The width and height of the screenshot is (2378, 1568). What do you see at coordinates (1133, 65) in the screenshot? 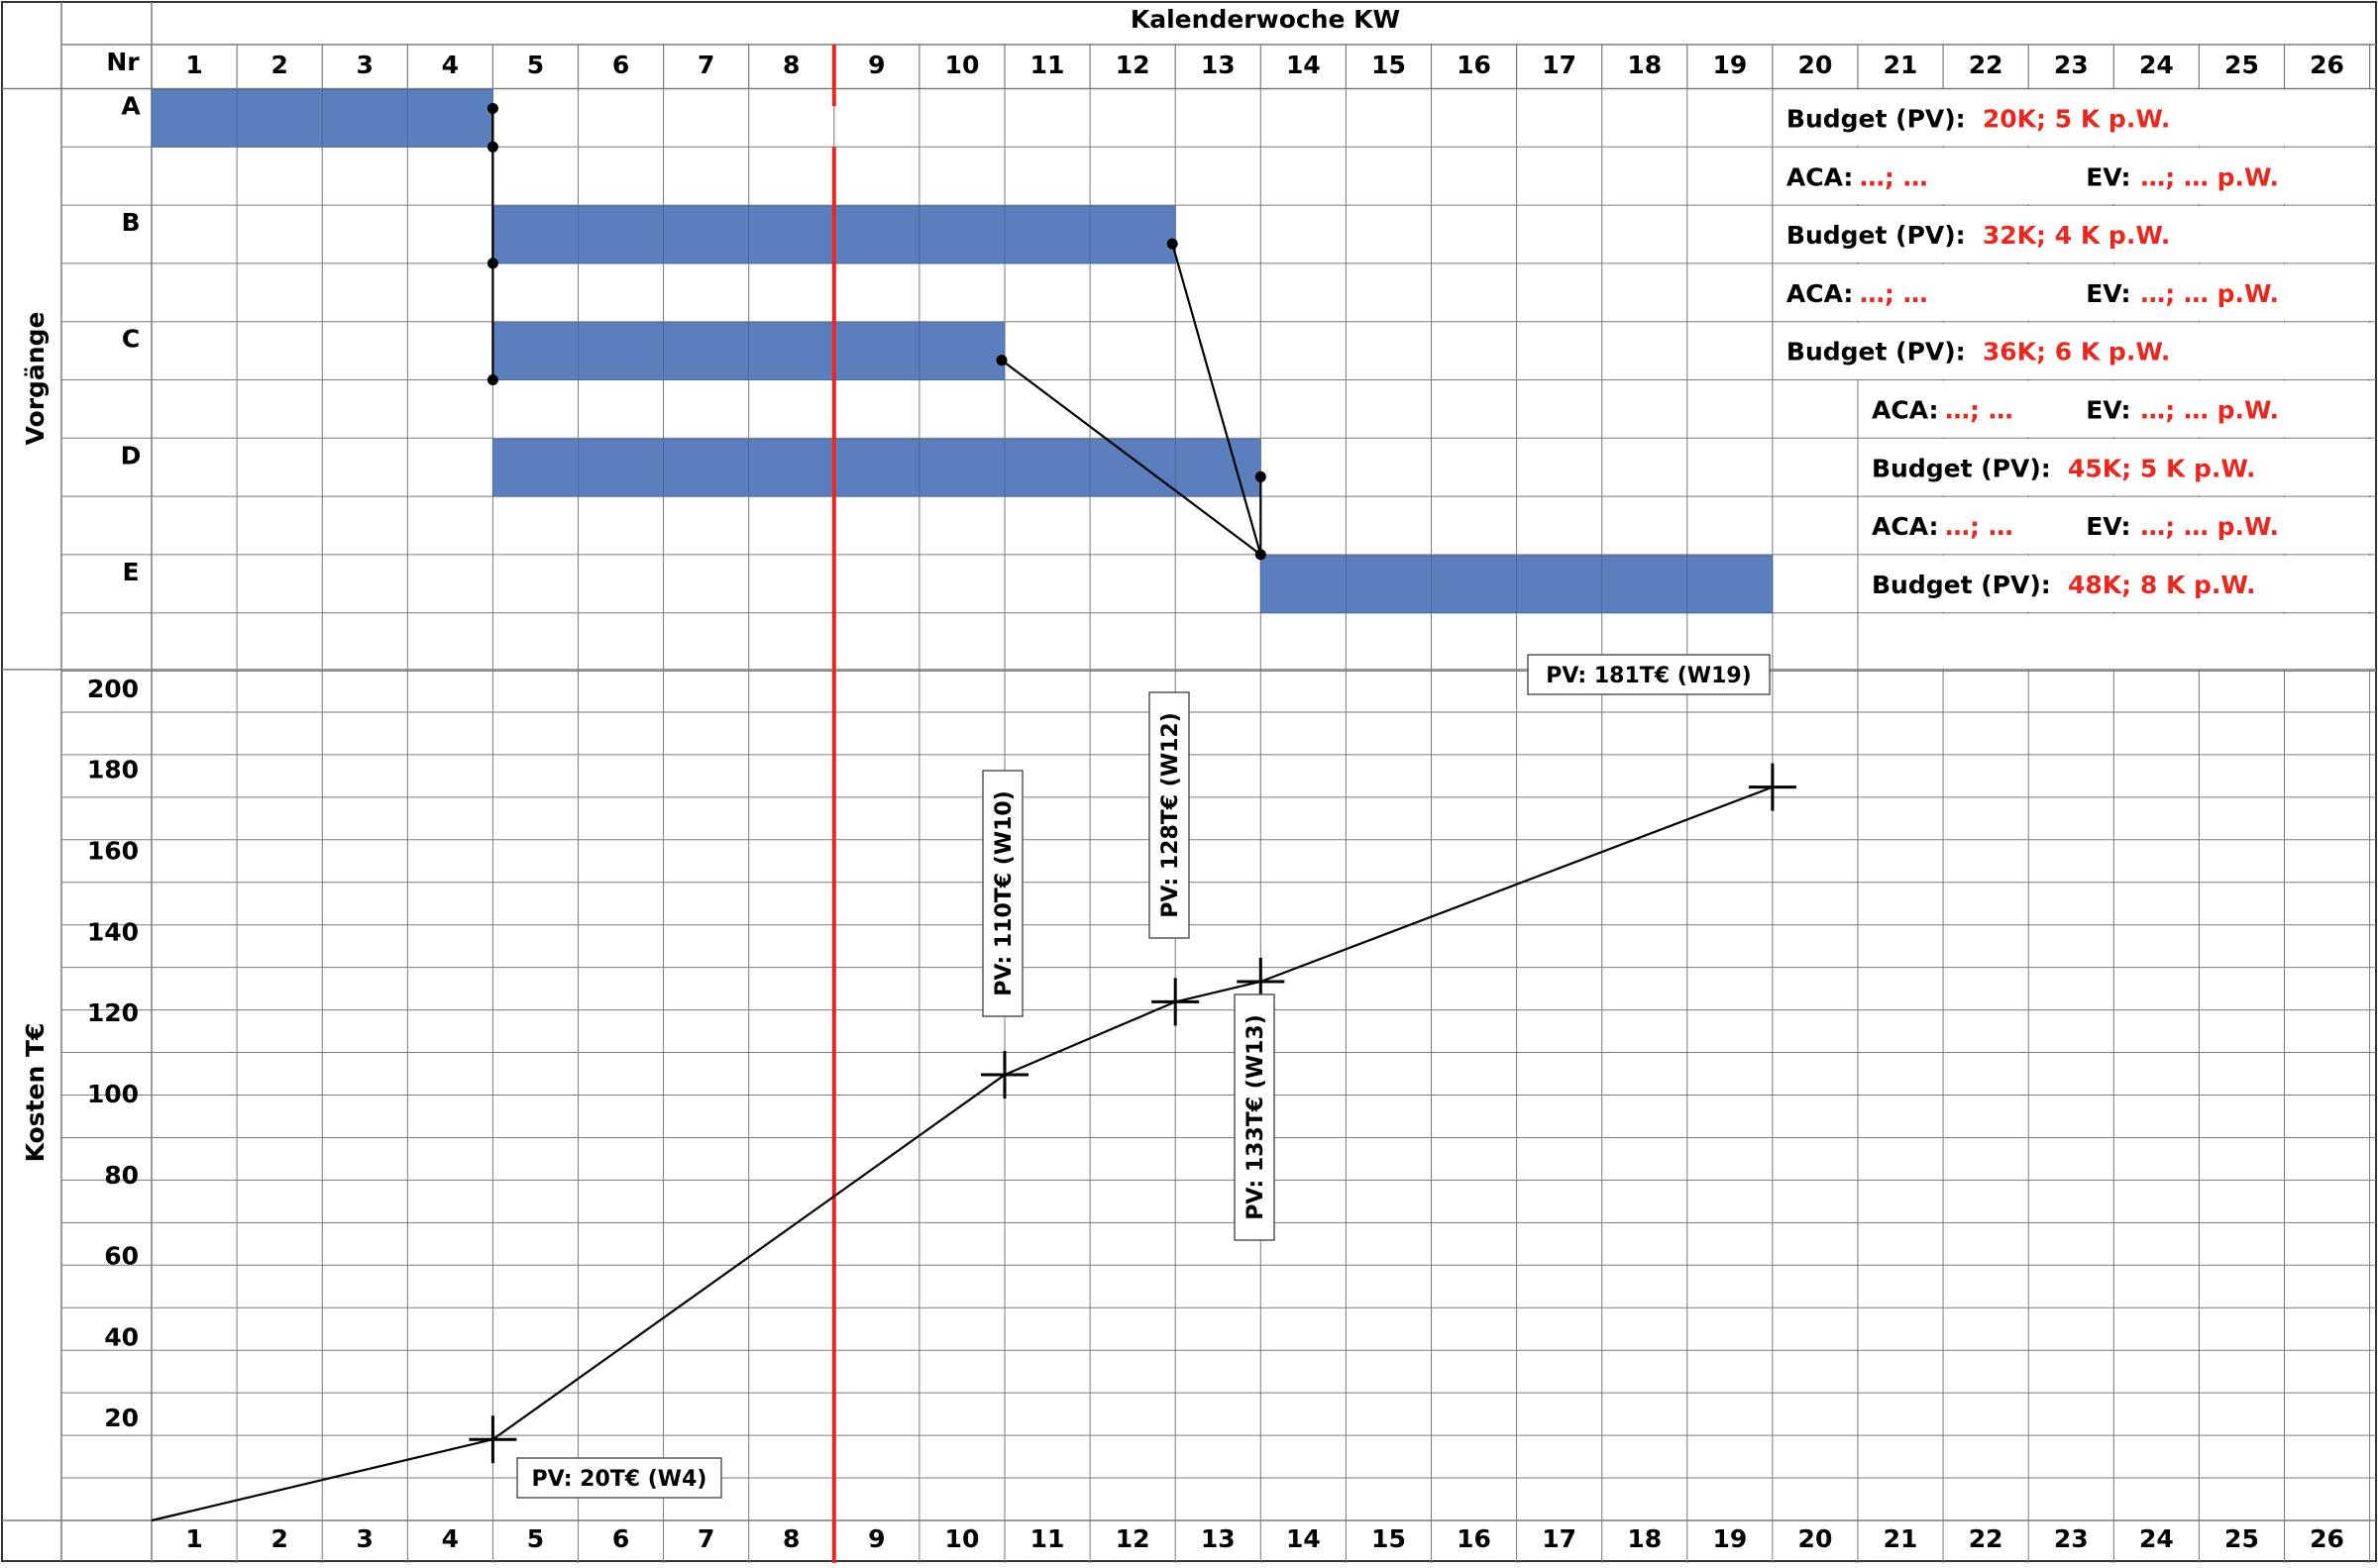
I see `week-label-top: 12` at bounding box center [1133, 65].